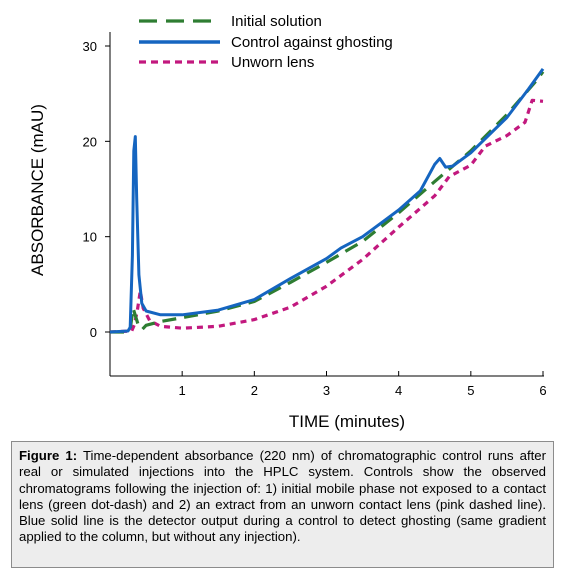 The image size is (573, 581). I want to click on figure-caption-label: Figure 1:, so click(48, 455).